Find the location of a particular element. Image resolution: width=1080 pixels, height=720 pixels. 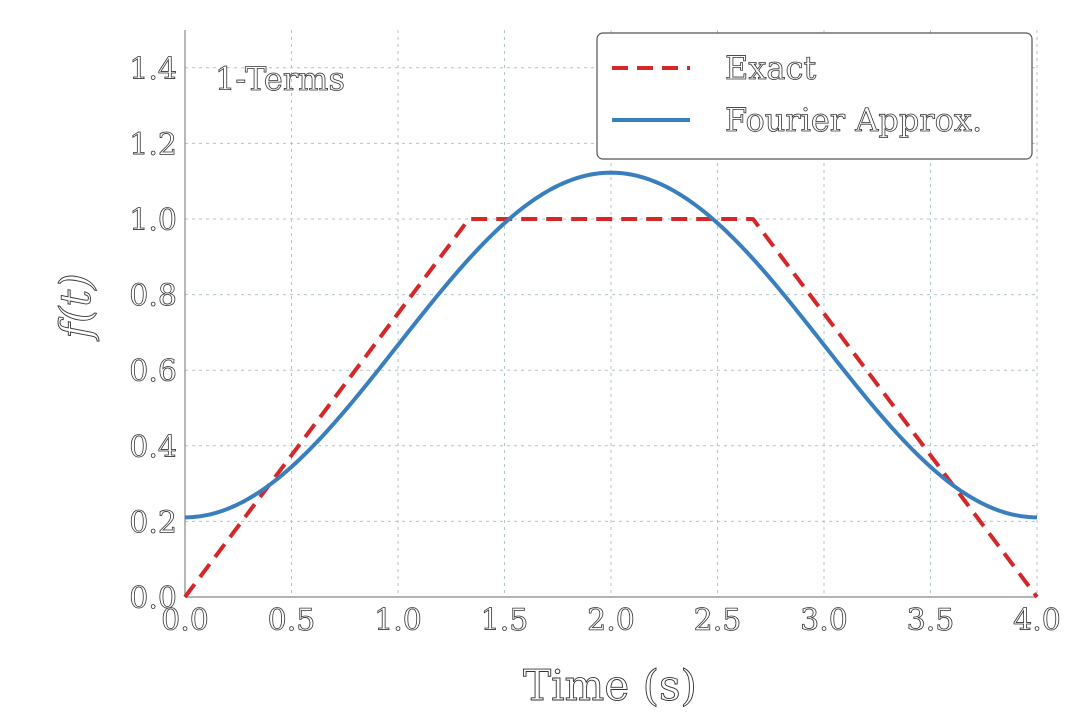

legend-label-fourier: Fourier Approx. is located at coordinates (853, 120).